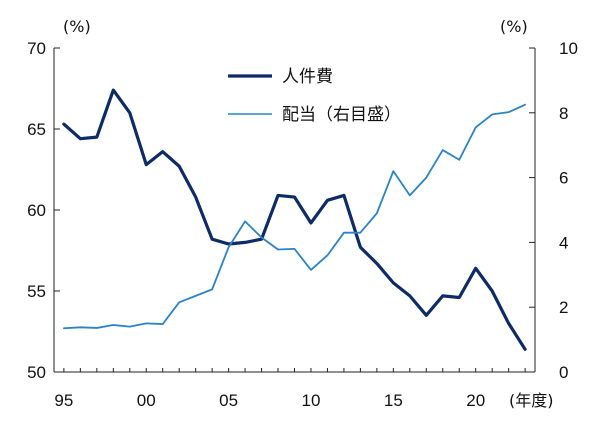 This screenshot has width=600, height=429. What do you see at coordinates (36, 210) in the screenshot?
I see `left-tick-label: 60` at bounding box center [36, 210].